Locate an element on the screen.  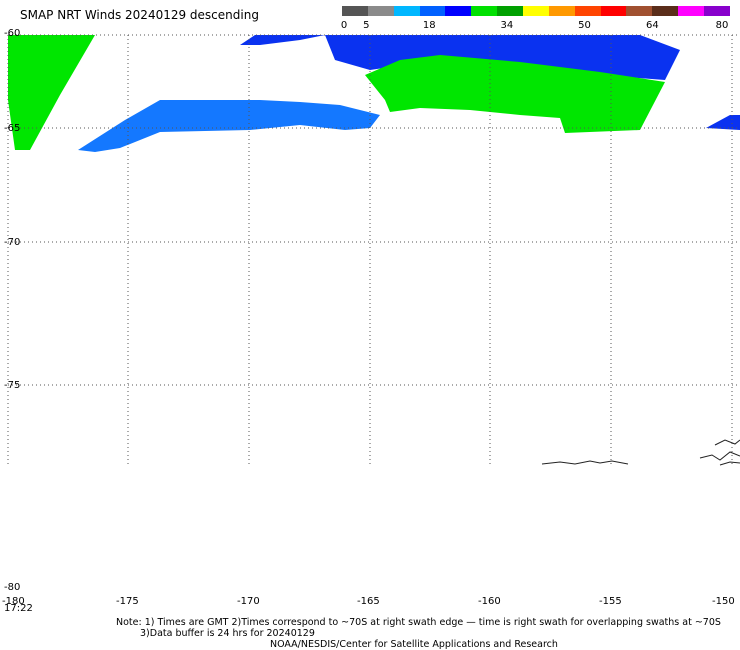
coastline is located at coordinates (640, 452).